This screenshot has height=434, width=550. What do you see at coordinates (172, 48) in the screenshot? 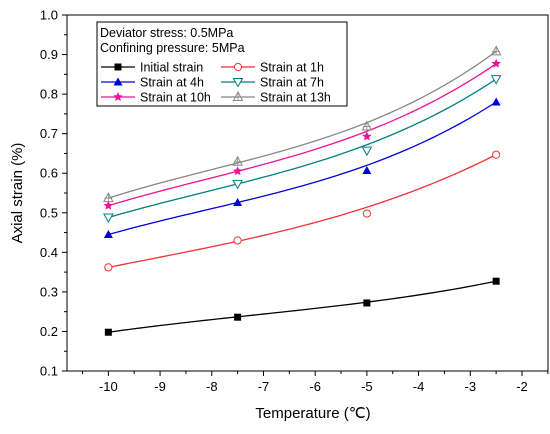
I see `legend-annotation: Confining pressure: 5MPa` at bounding box center [172, 48].